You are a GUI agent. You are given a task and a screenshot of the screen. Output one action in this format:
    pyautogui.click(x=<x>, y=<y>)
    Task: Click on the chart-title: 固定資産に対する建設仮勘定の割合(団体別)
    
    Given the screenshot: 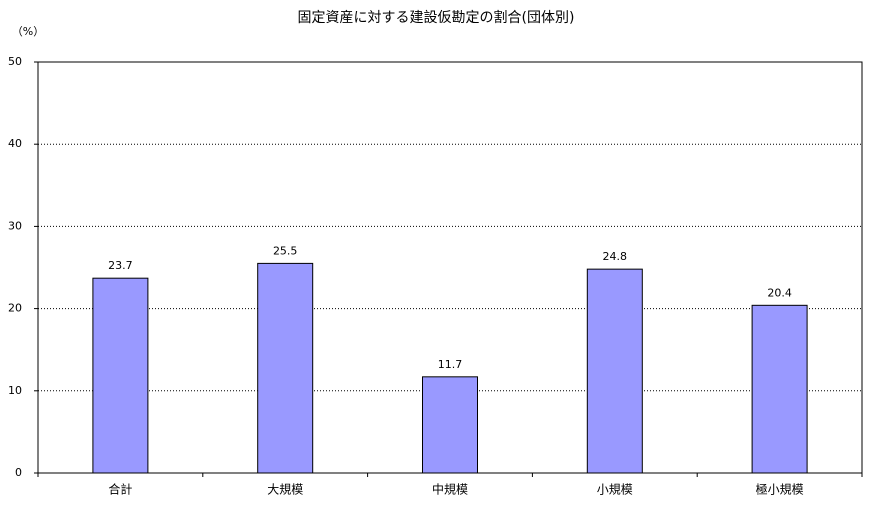 What is the action you would take?
    pyautogui.click(x=436, y=17)
    